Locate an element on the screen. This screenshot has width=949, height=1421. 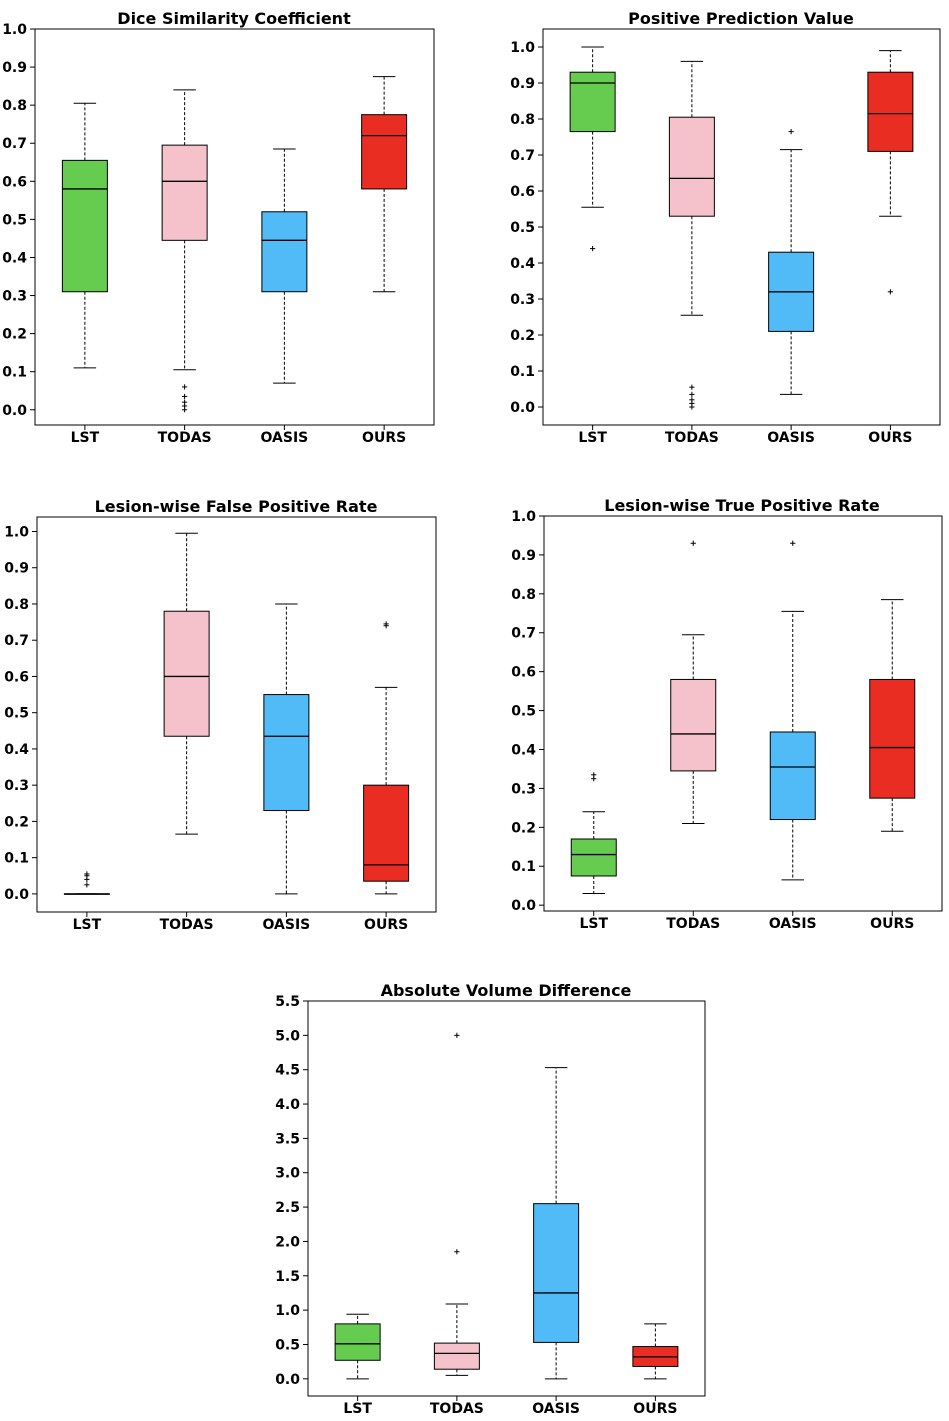
y-tick-label: 4.5 is located at coordinates (287, 1071).